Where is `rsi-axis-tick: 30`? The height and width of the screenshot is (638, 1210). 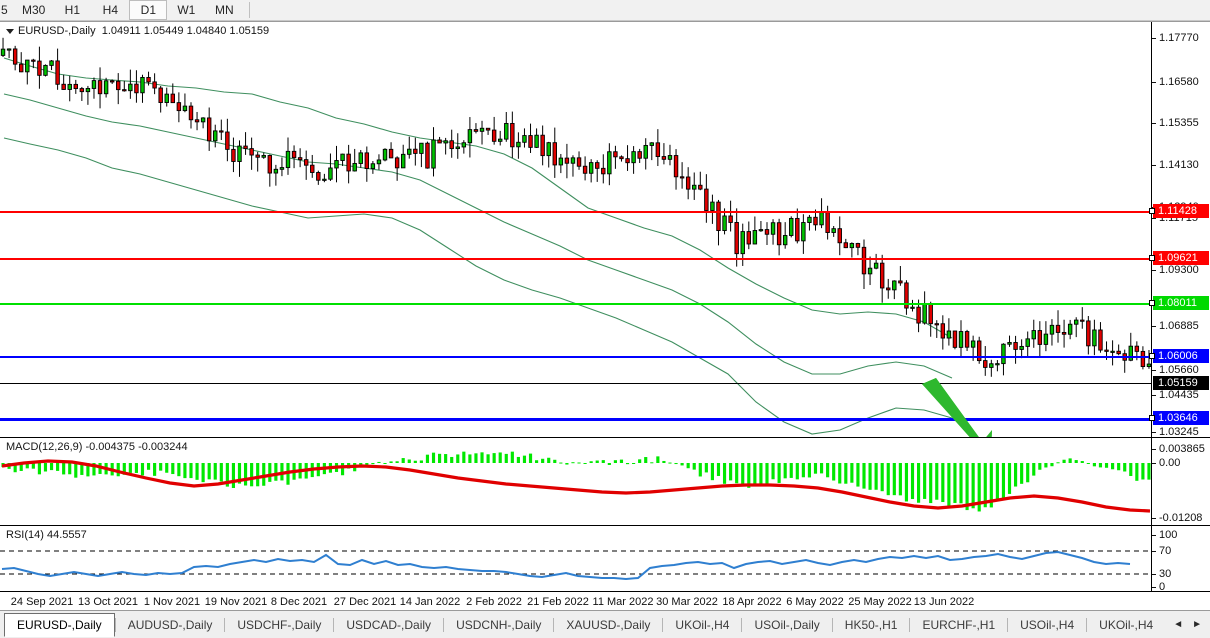
rsi-axis-tick: 30 is located at coordinates (1161, 574).